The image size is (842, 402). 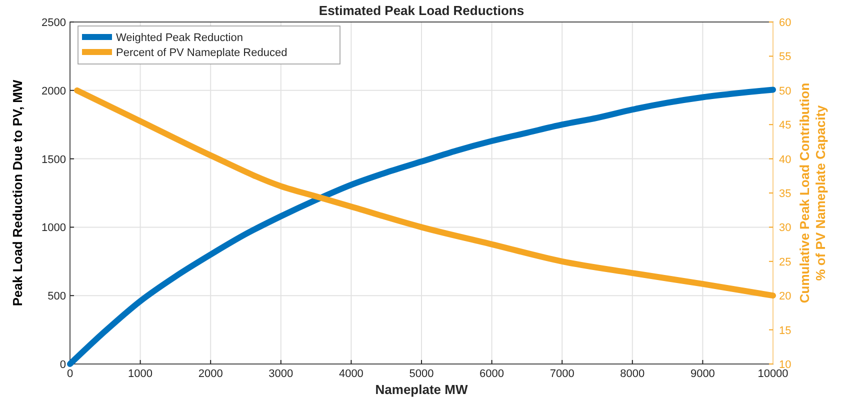 I want to click on x-tick-label: 4000, so click(x=351, y=374).